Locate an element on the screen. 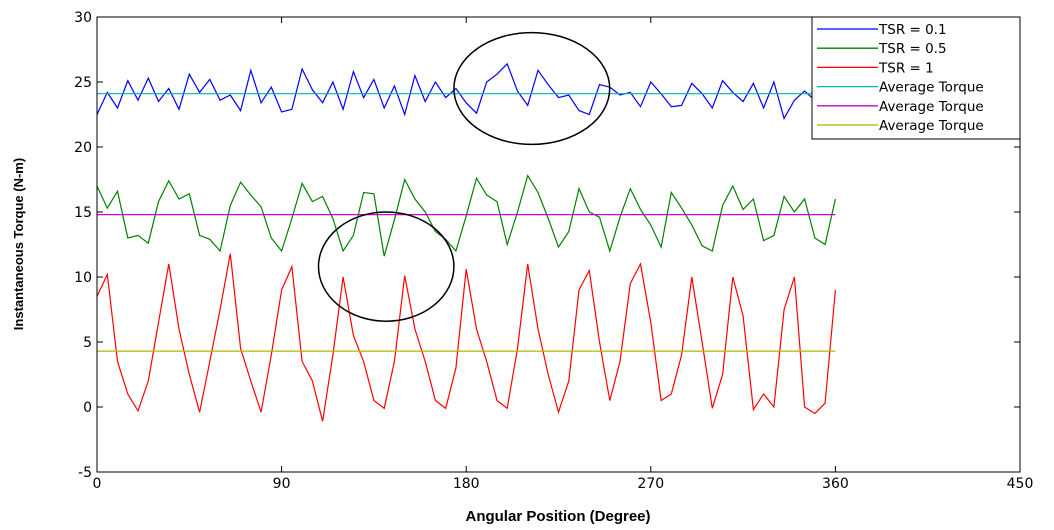 The image size is (1054, 530). legend-label-5: Average Torque is located at coordinates (931, 107).